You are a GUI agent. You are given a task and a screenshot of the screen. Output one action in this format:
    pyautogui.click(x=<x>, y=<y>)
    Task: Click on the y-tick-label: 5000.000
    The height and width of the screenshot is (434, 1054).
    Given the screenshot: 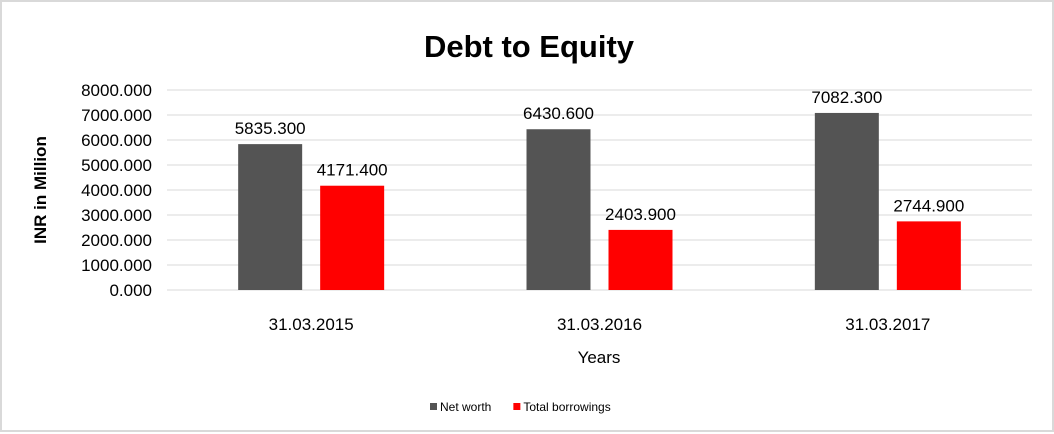 What is the action you would take?
    pyautogui.click(x=116, y=165)
    